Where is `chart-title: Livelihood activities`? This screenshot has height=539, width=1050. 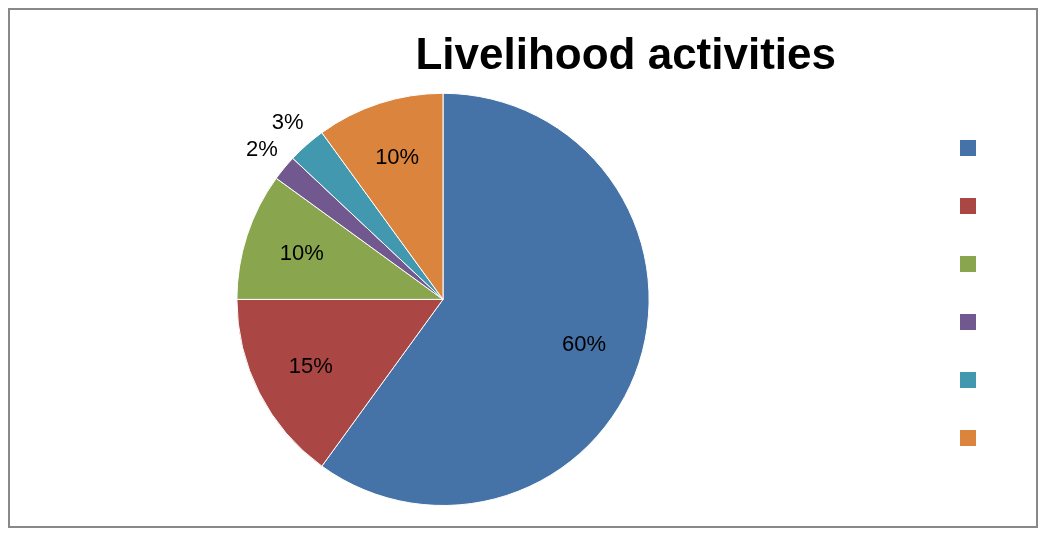
chart-title: Livelihood activities is located at coordinates (625, 53).